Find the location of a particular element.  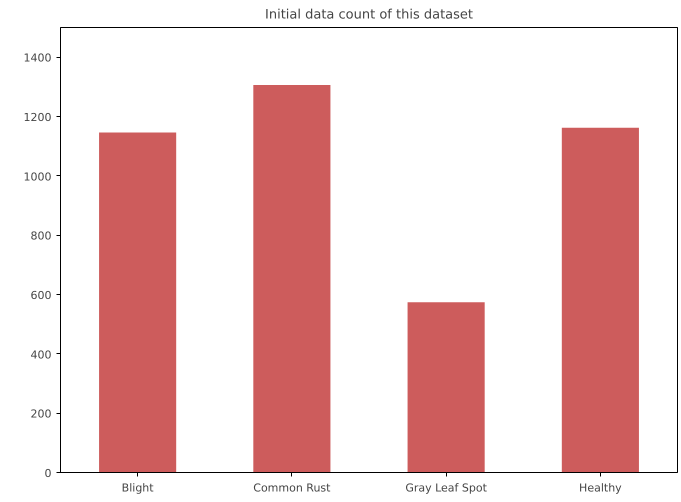

y-tick-label: 400 is located at coordinates (41, 355).